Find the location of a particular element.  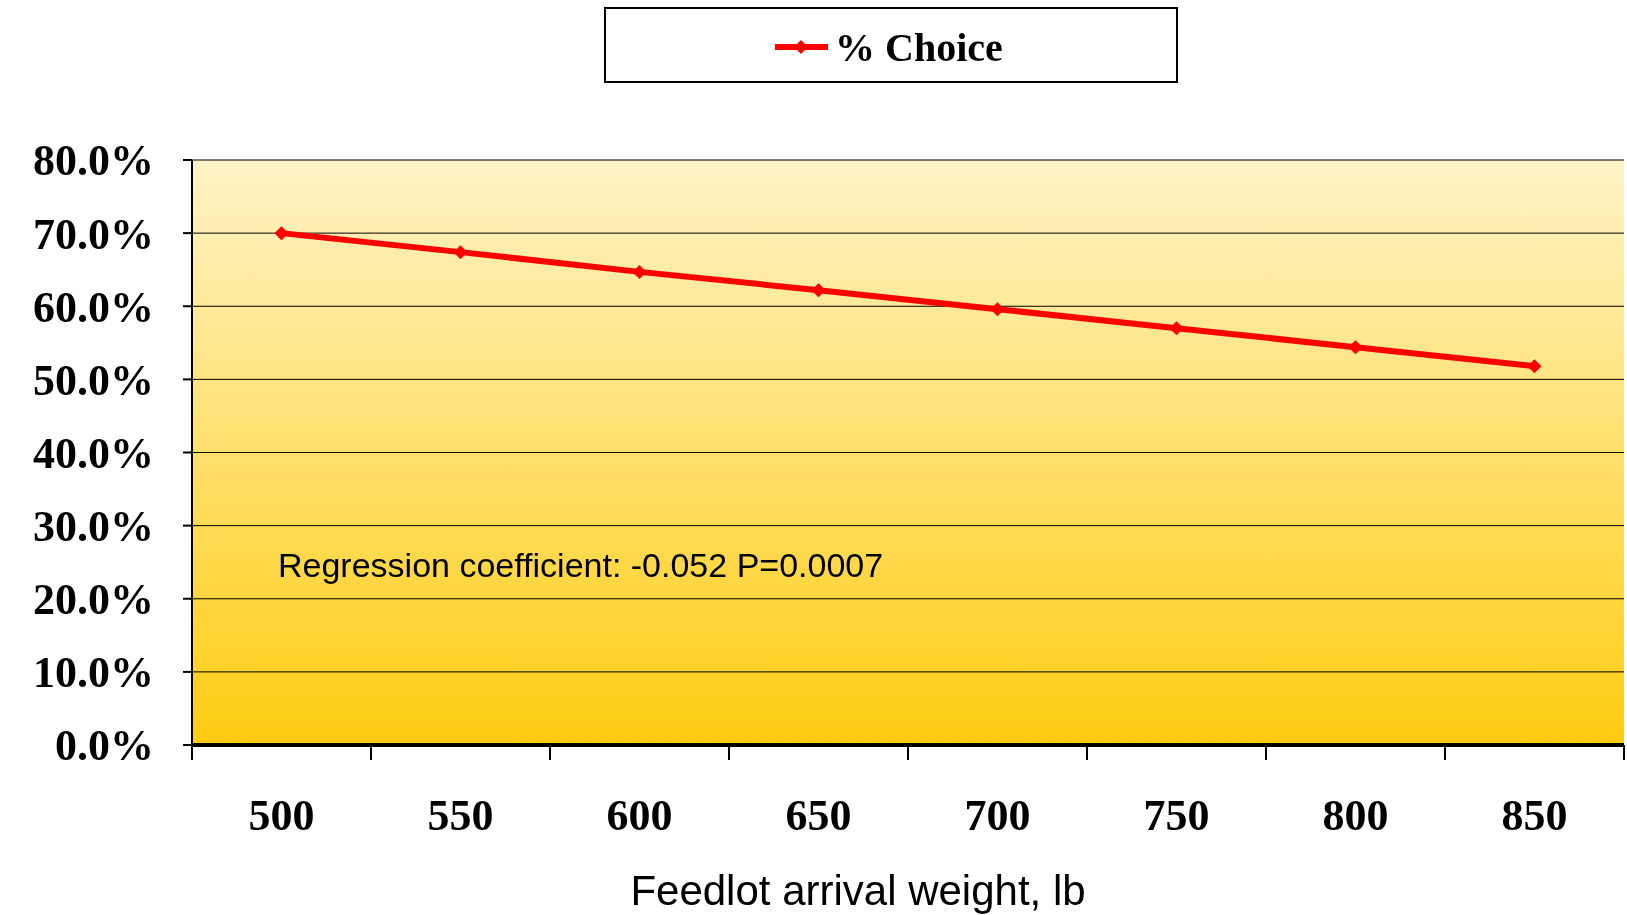

x-axis-title: Feedlot arrival weight, lb is located at coordinates (858, 890).